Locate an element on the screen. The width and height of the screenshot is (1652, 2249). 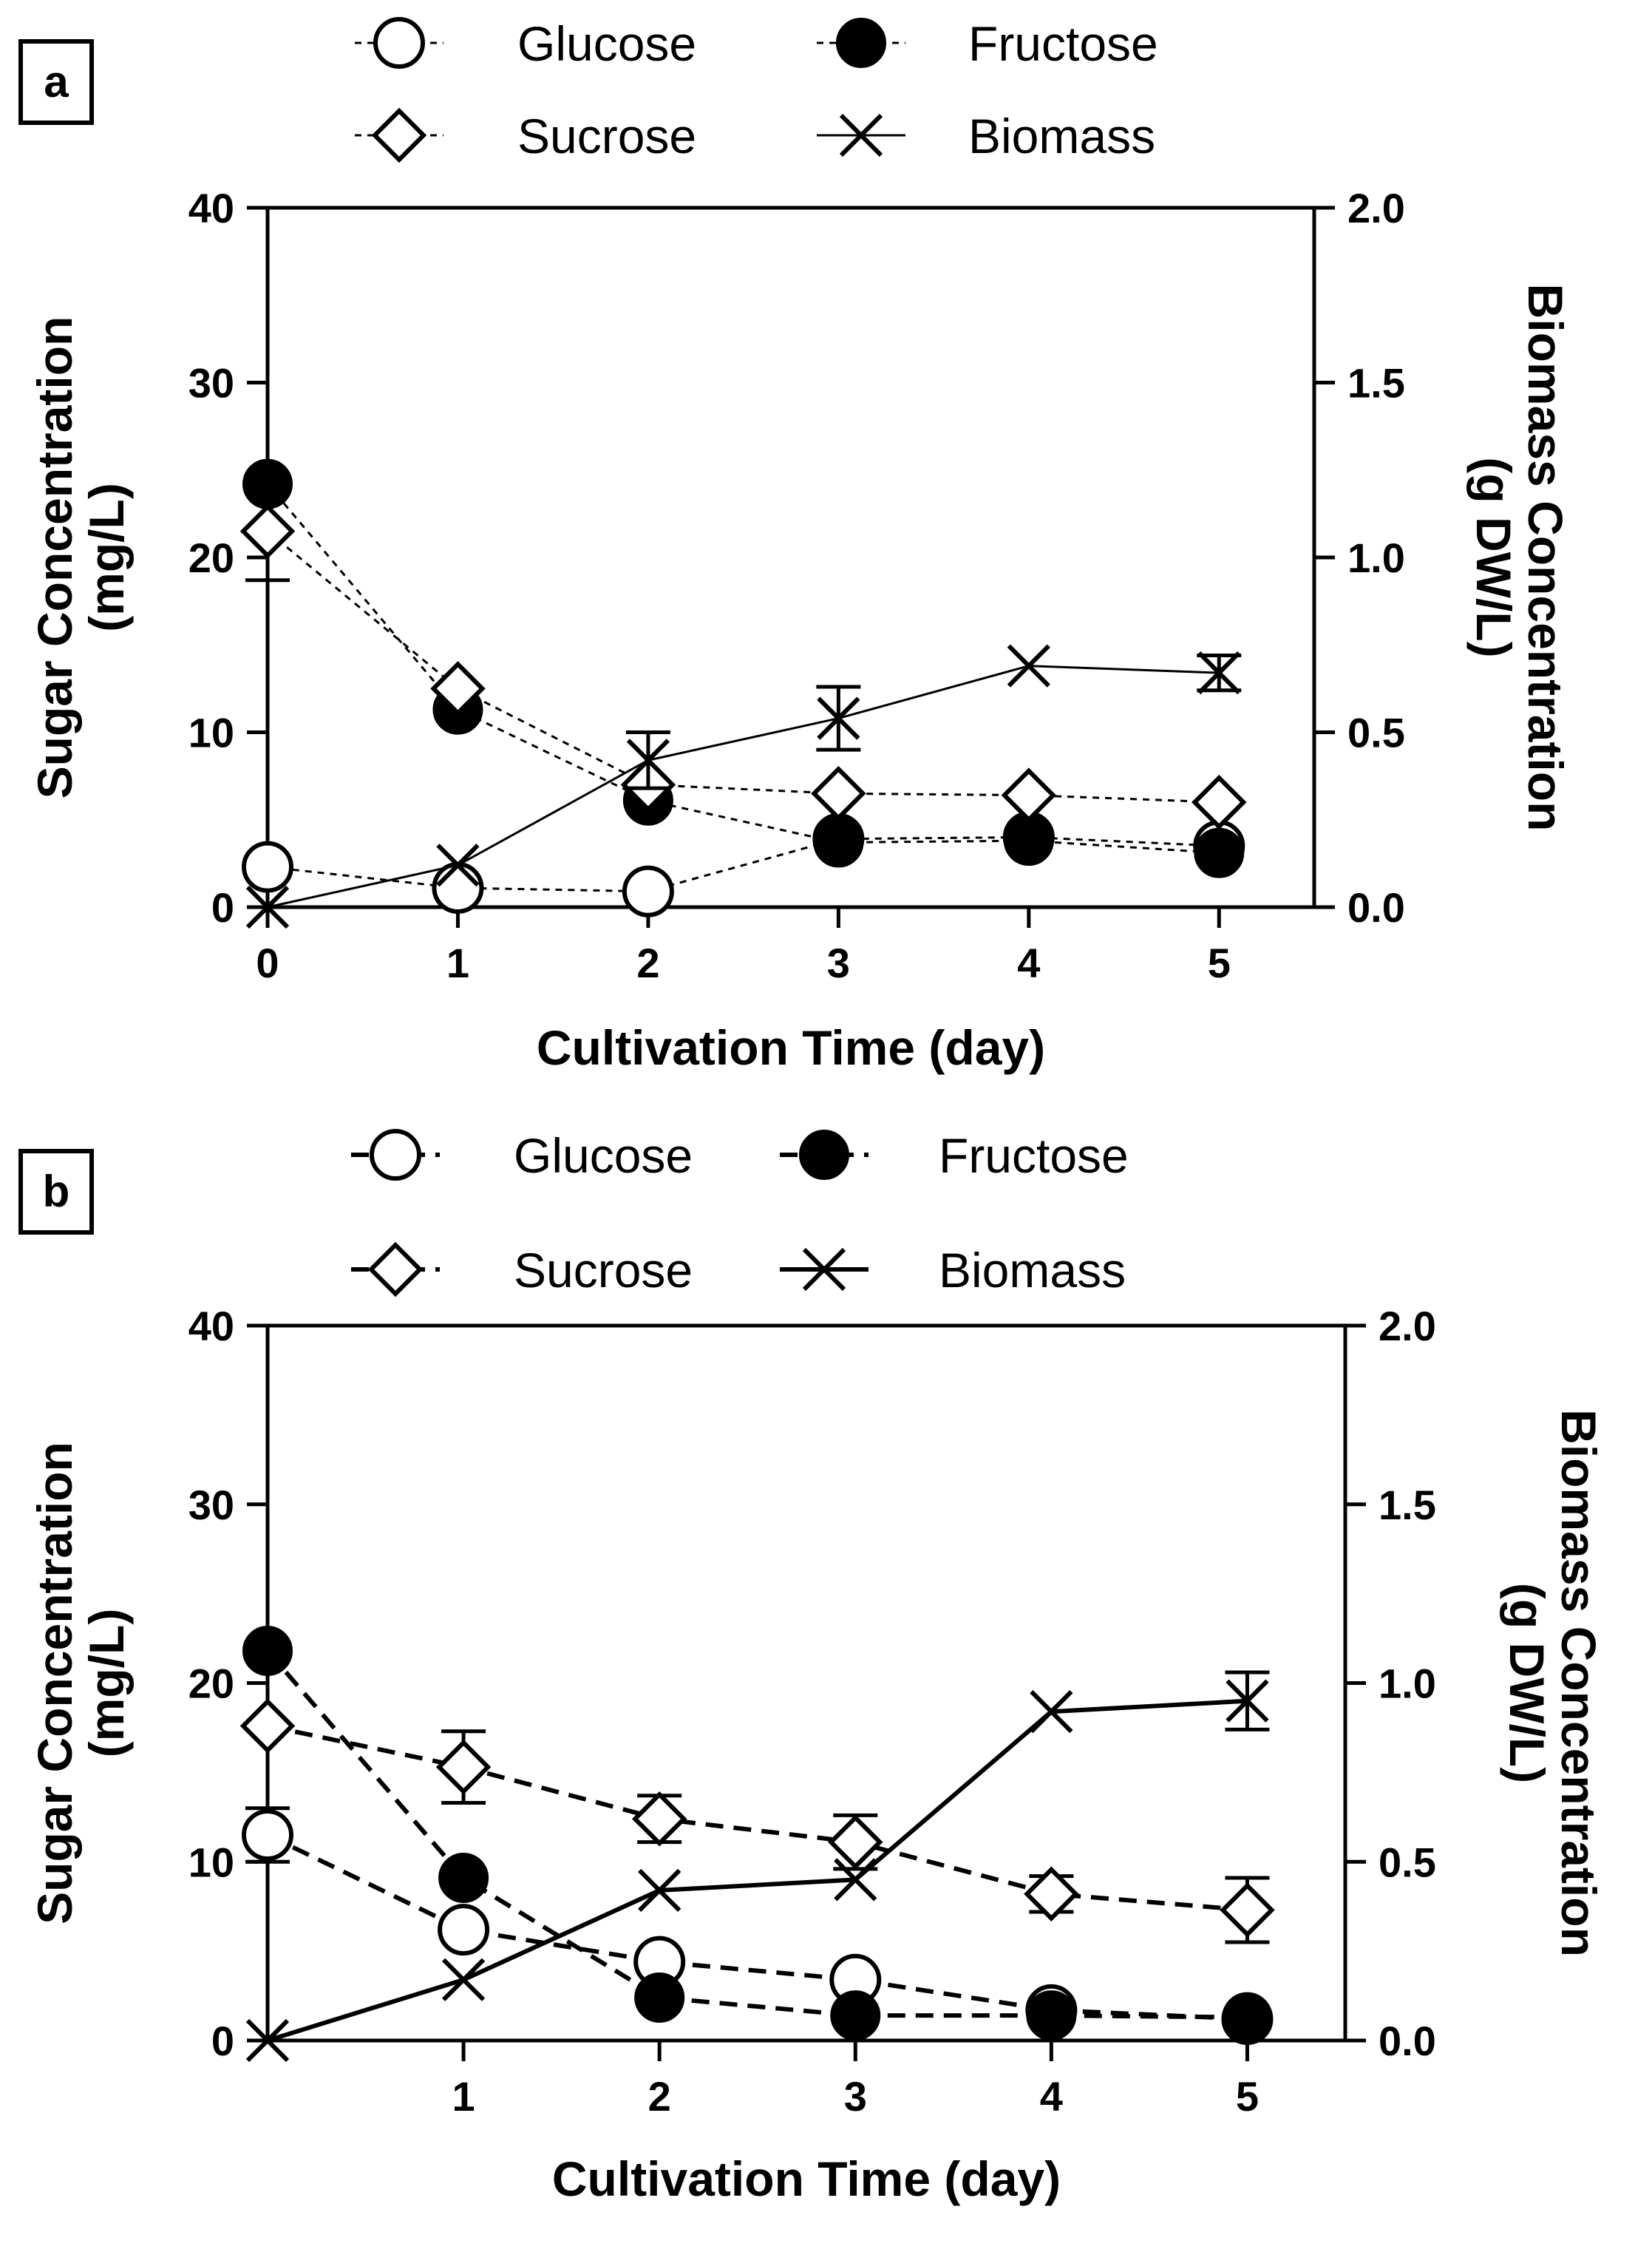
x-tick-label: 1 is located at coordinates (457, 963).